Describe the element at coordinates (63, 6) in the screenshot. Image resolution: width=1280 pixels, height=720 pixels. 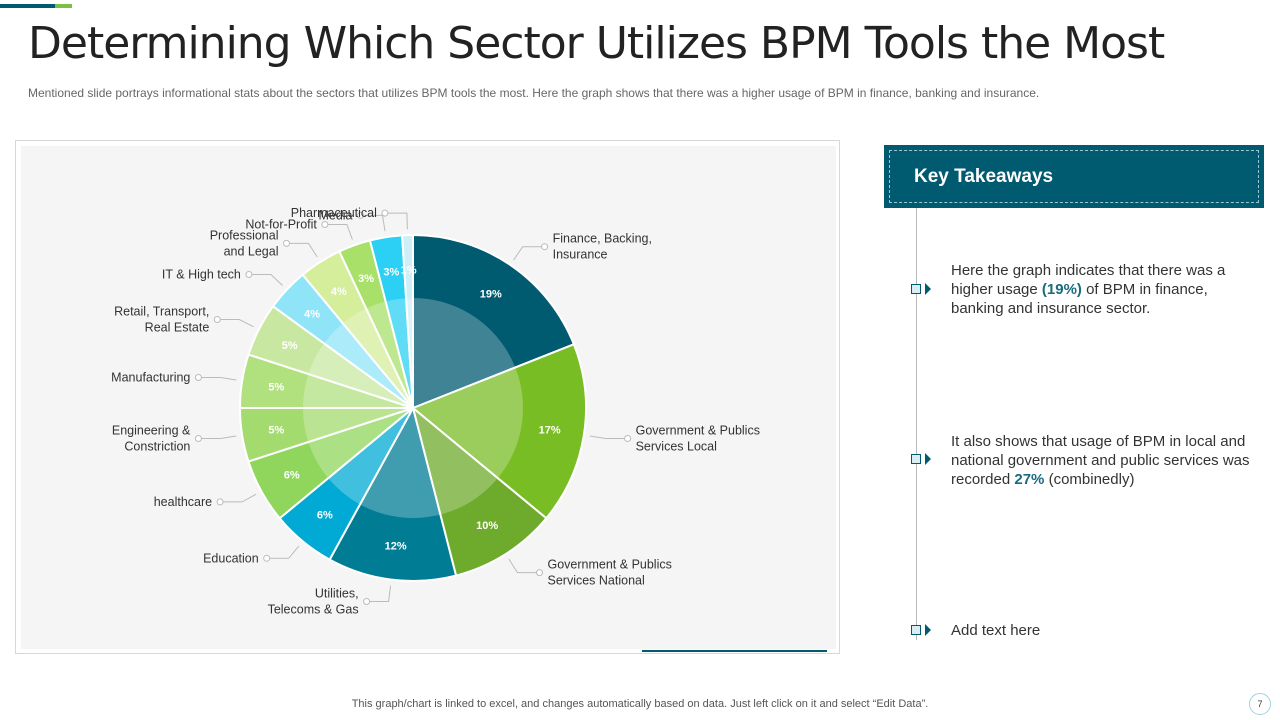
I see `top-accent-bar-green` at that location.